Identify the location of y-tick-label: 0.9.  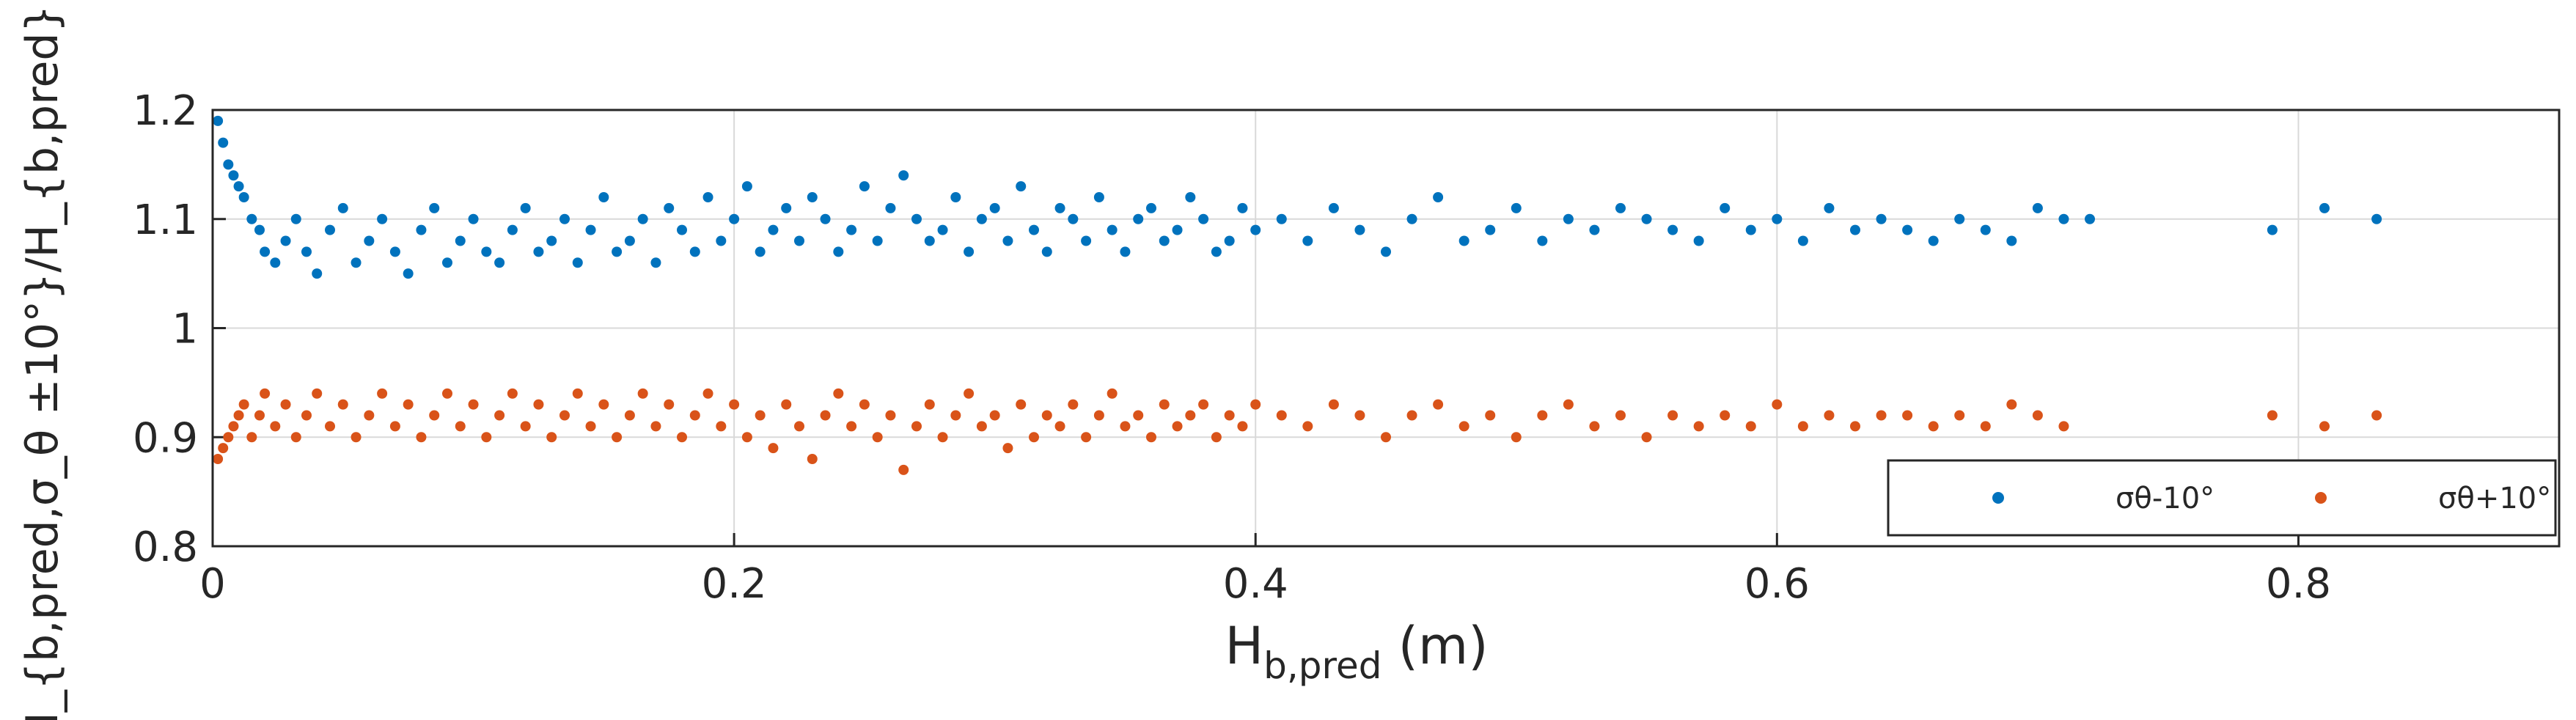
(166, 438).